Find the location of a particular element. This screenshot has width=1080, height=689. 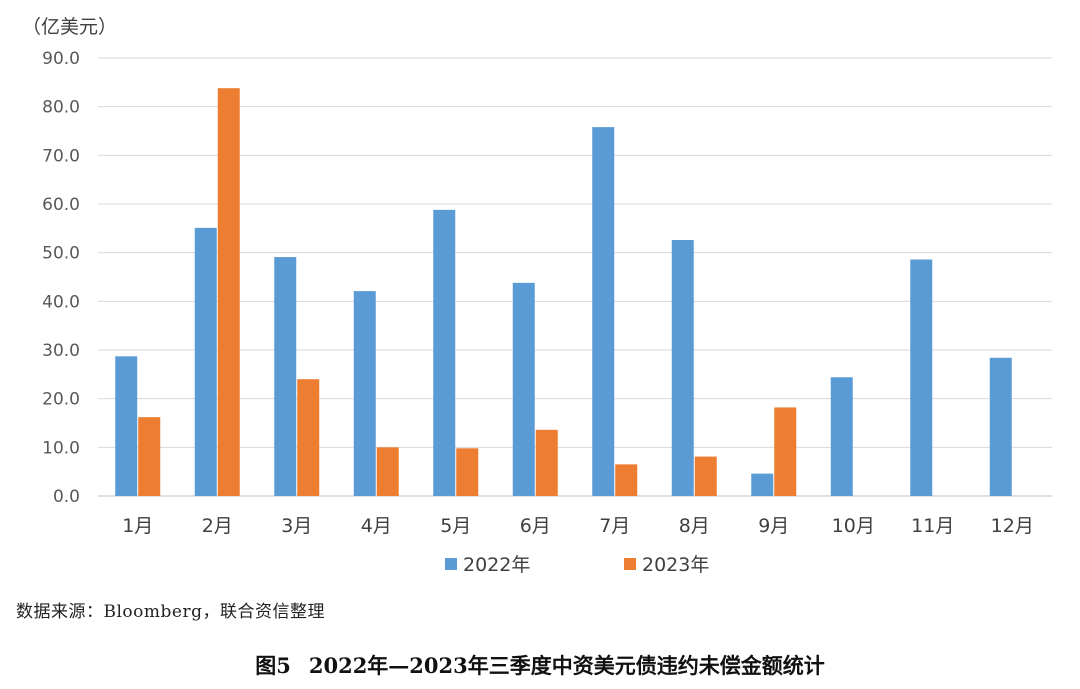

figure-caption: 图5 2022年—2023年三季度中资美元债违约未偿金额统计 is located at coordinates (540, 665).